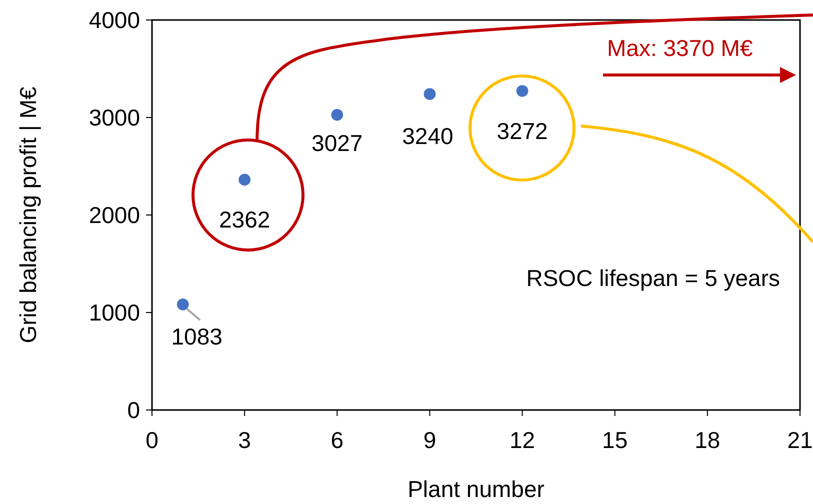 This screenshot has height=504, width=813. I want to click on data-label: 3240, so click(428, 136).